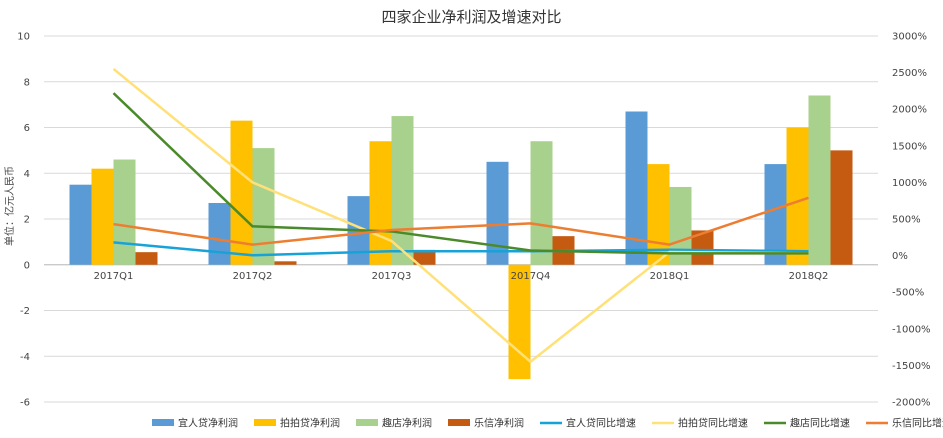  What do you see at coordinates (27, 265) in the screenshot?
I see `y-tick-label: 0` at bounding box center [27, 265].